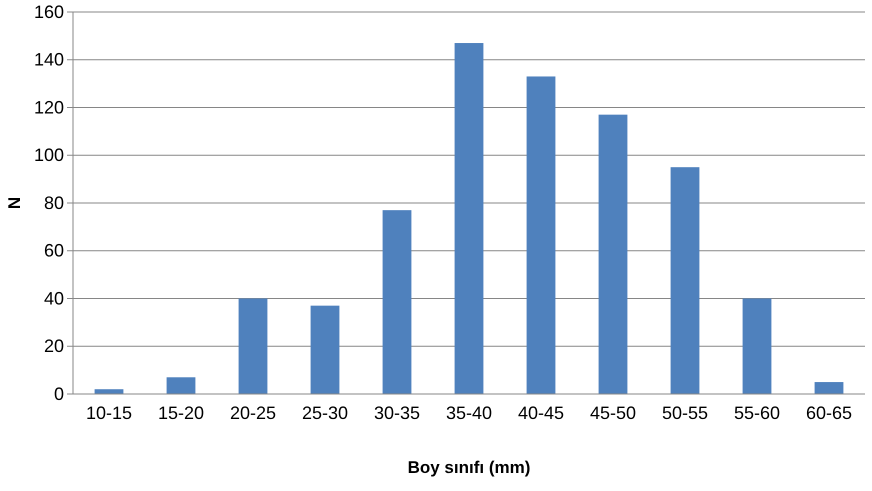 The width and height of the screenshot is (872, 491). What do you see at coordinates (49, 60) in the screenshot?
I see `y-tick-label: 140` at bounding box center [49, 60].